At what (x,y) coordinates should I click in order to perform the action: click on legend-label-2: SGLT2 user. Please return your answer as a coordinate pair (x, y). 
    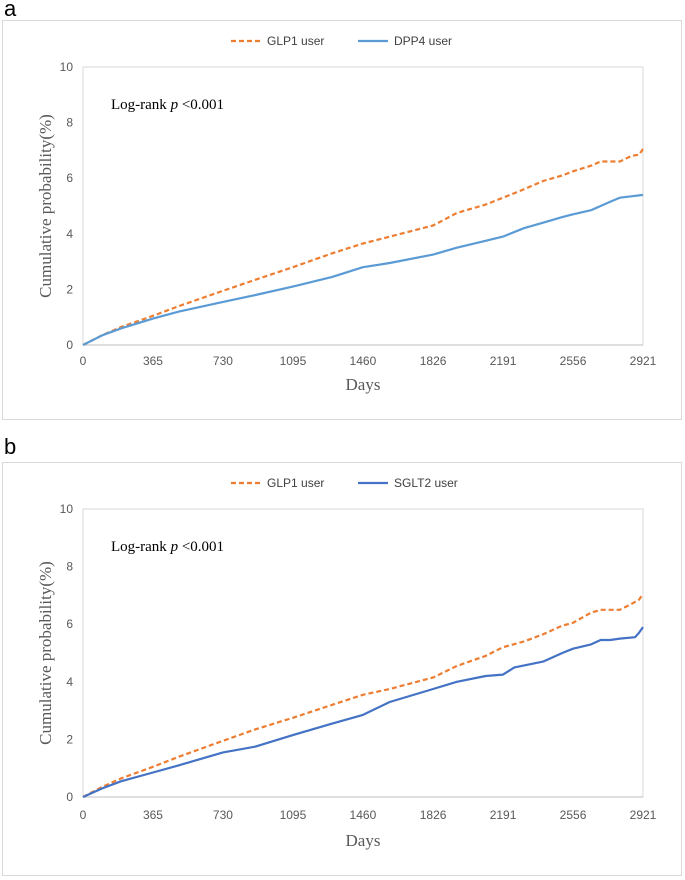
    Looking at the image, I should click on (426, 483).